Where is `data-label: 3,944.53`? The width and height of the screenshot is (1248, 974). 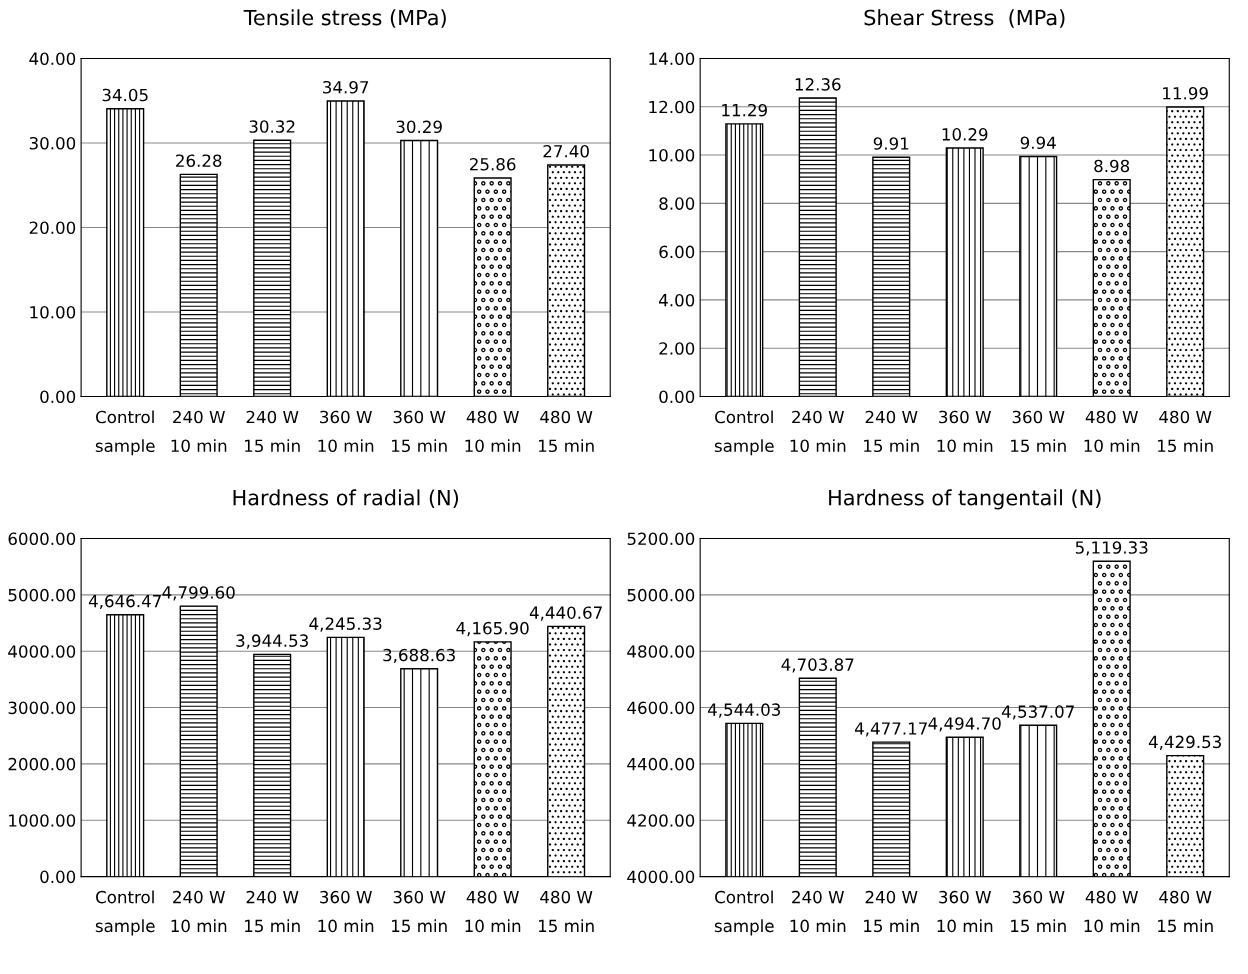
data-label: 3,944.53 is located at coordinates (272, 641).